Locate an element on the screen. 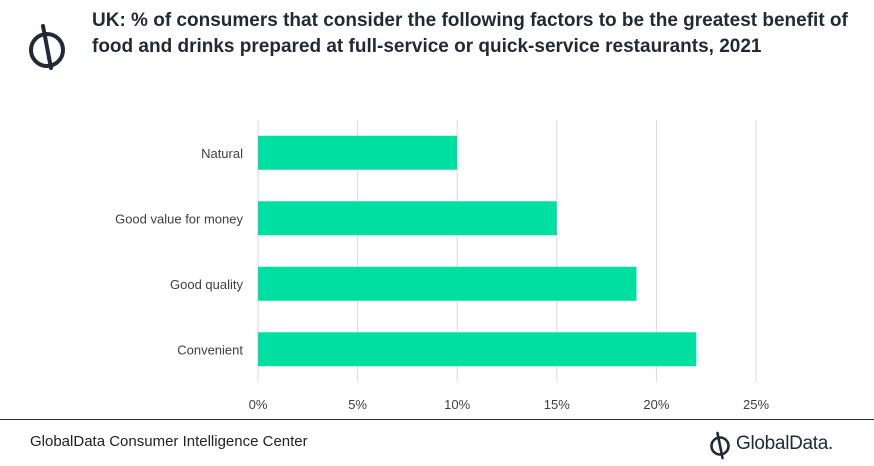 This screenshot has height=466, width=874. category-label: Good quality is located at coordinates (206, 284).